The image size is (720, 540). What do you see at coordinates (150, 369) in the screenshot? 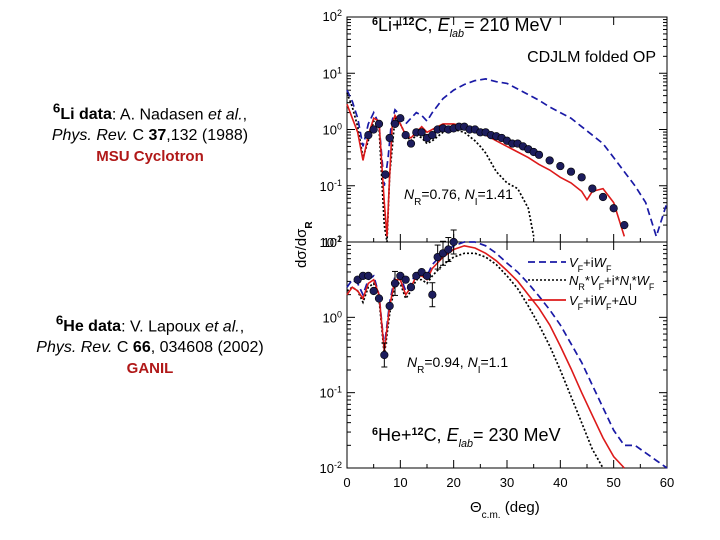
I see `he-lab: GANIL` at bounding box center [150, 369].